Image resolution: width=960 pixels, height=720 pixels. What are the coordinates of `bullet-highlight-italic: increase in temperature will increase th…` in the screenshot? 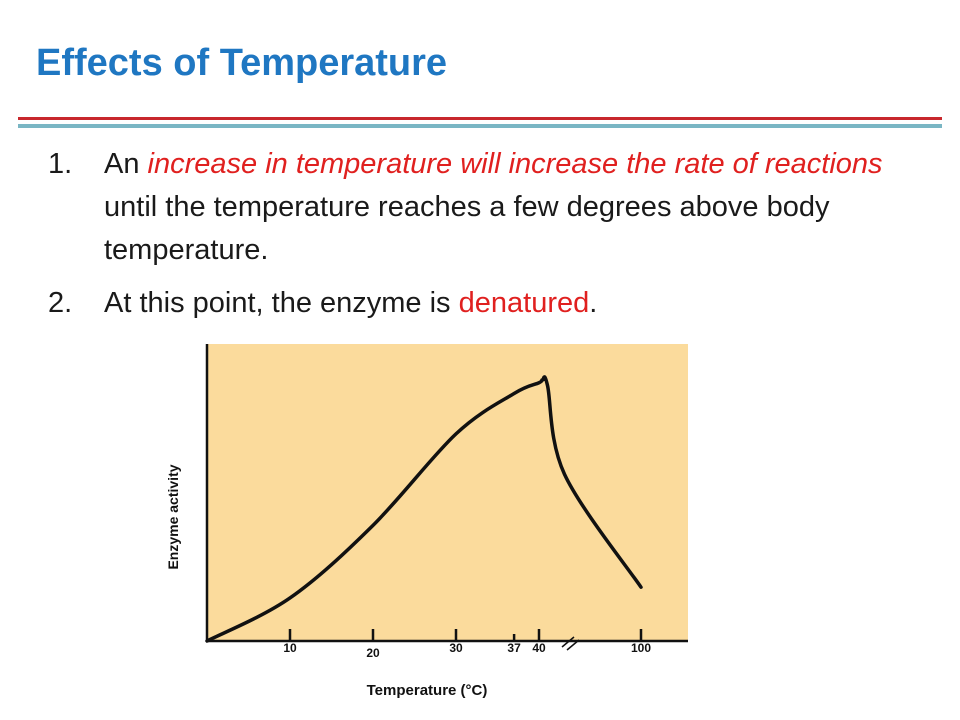 It's located at (515, 164).